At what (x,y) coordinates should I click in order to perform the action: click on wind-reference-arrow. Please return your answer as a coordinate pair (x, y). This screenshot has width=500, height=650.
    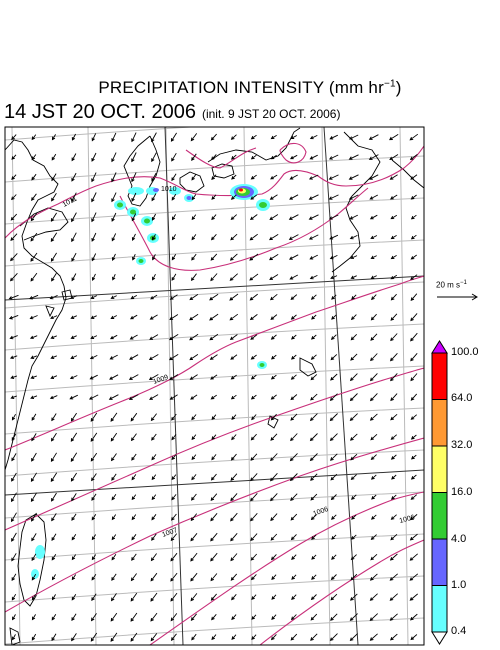
    Looking at the image, I should click on (457, 297).